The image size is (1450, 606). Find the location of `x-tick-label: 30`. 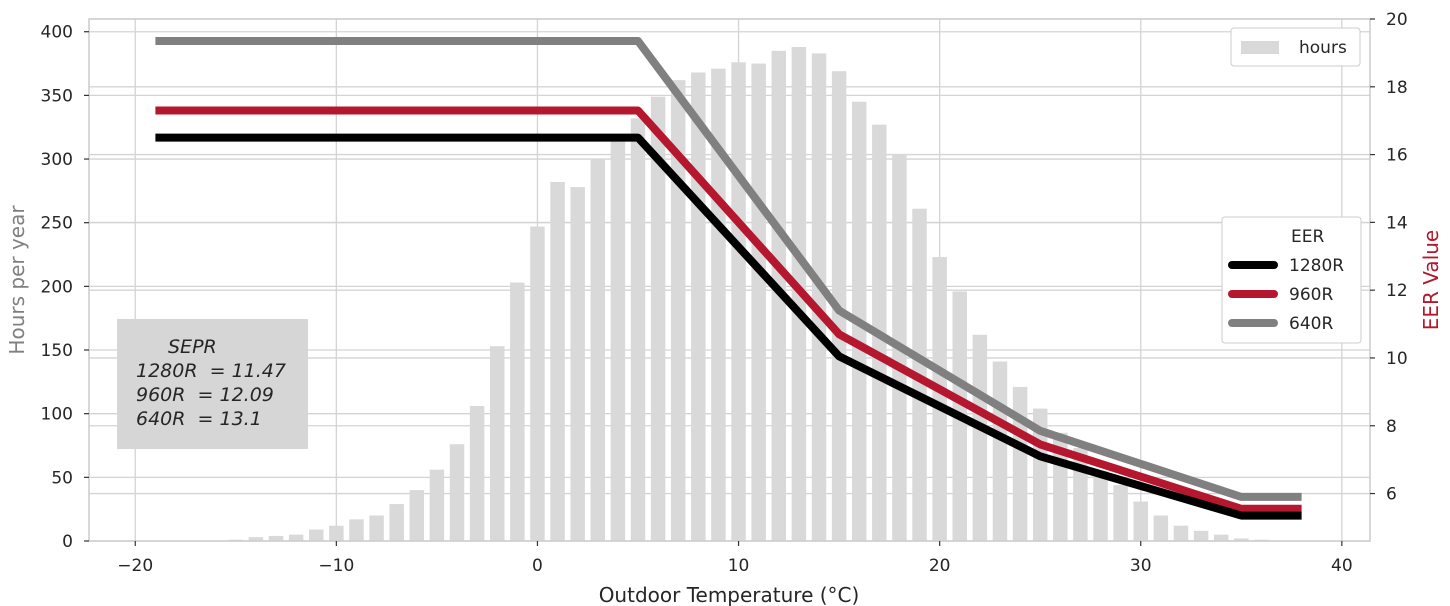

x-tick-label: 30 is located at coordinates (1141, 566).